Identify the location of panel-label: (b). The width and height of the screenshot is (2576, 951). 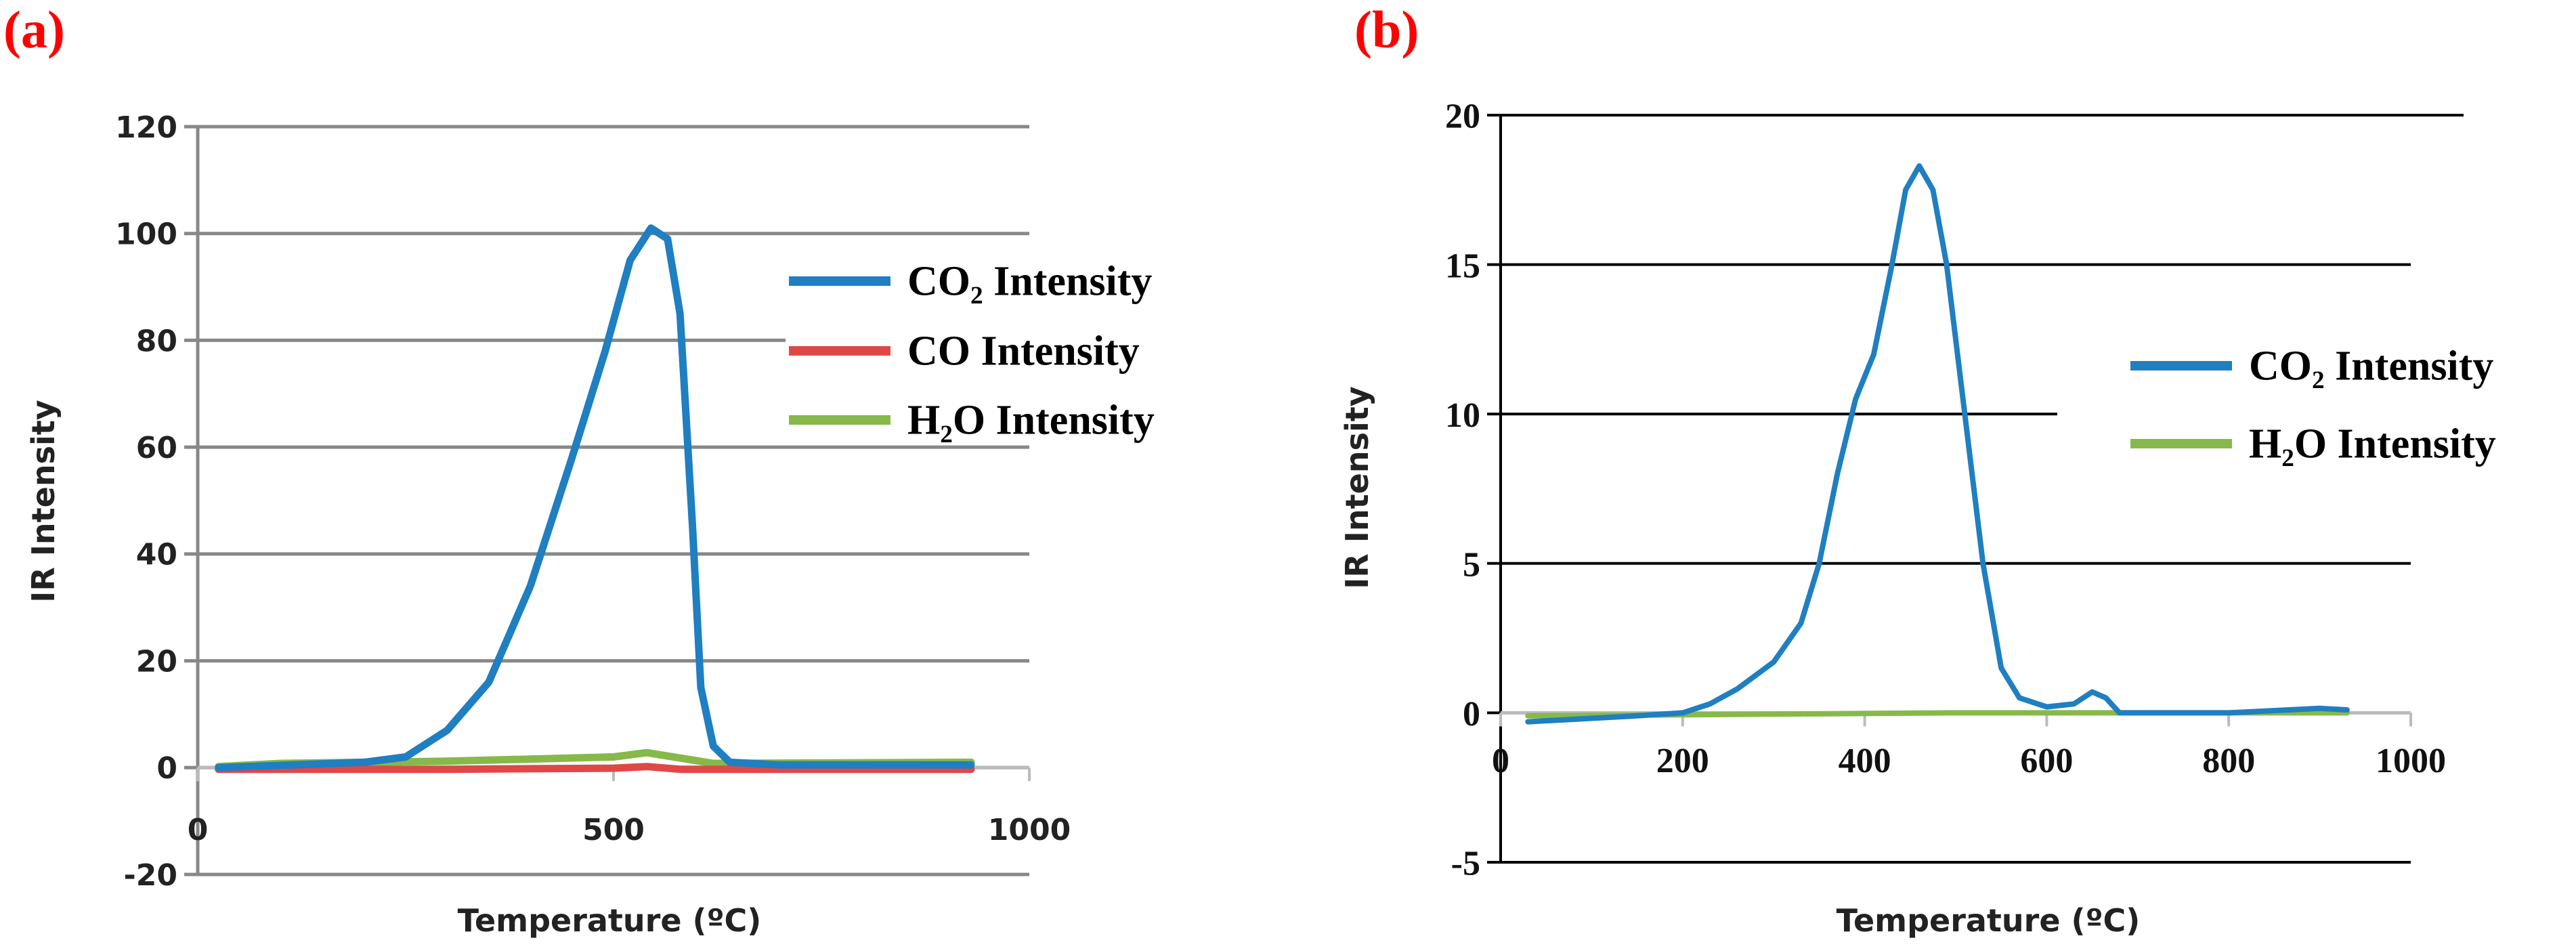
(1386, 30).